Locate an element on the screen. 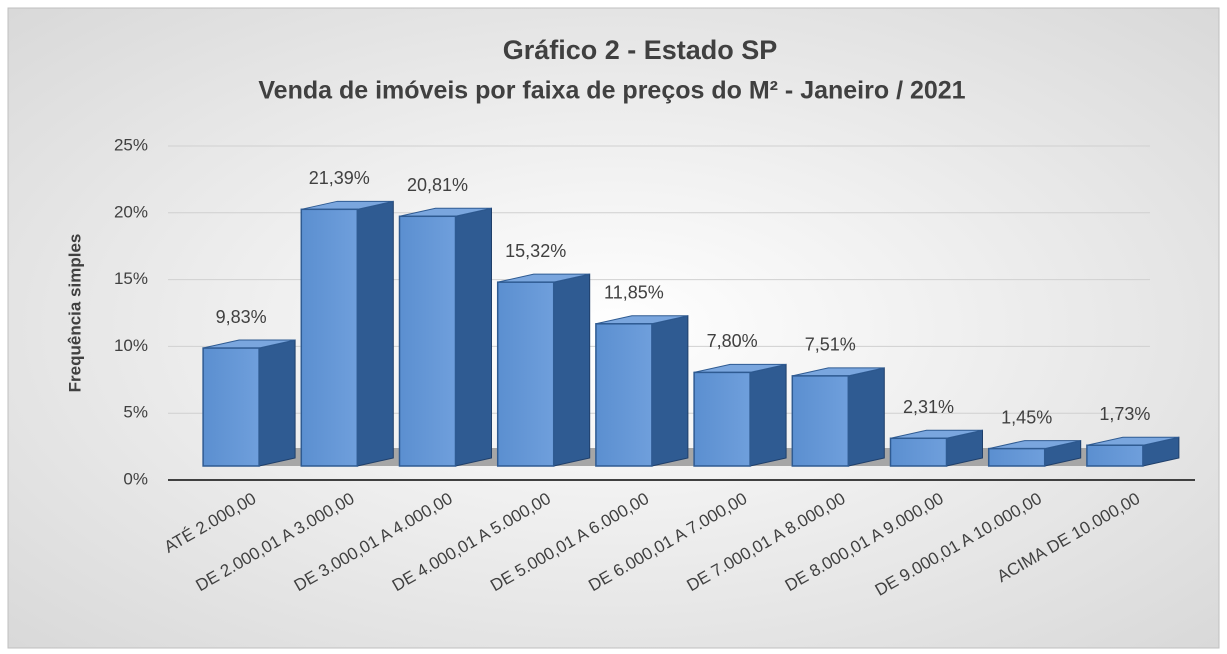 The height and width of the screenshot is (654, 1227). y-axis-label: Frequência simples is located at coordinates (74, 313).